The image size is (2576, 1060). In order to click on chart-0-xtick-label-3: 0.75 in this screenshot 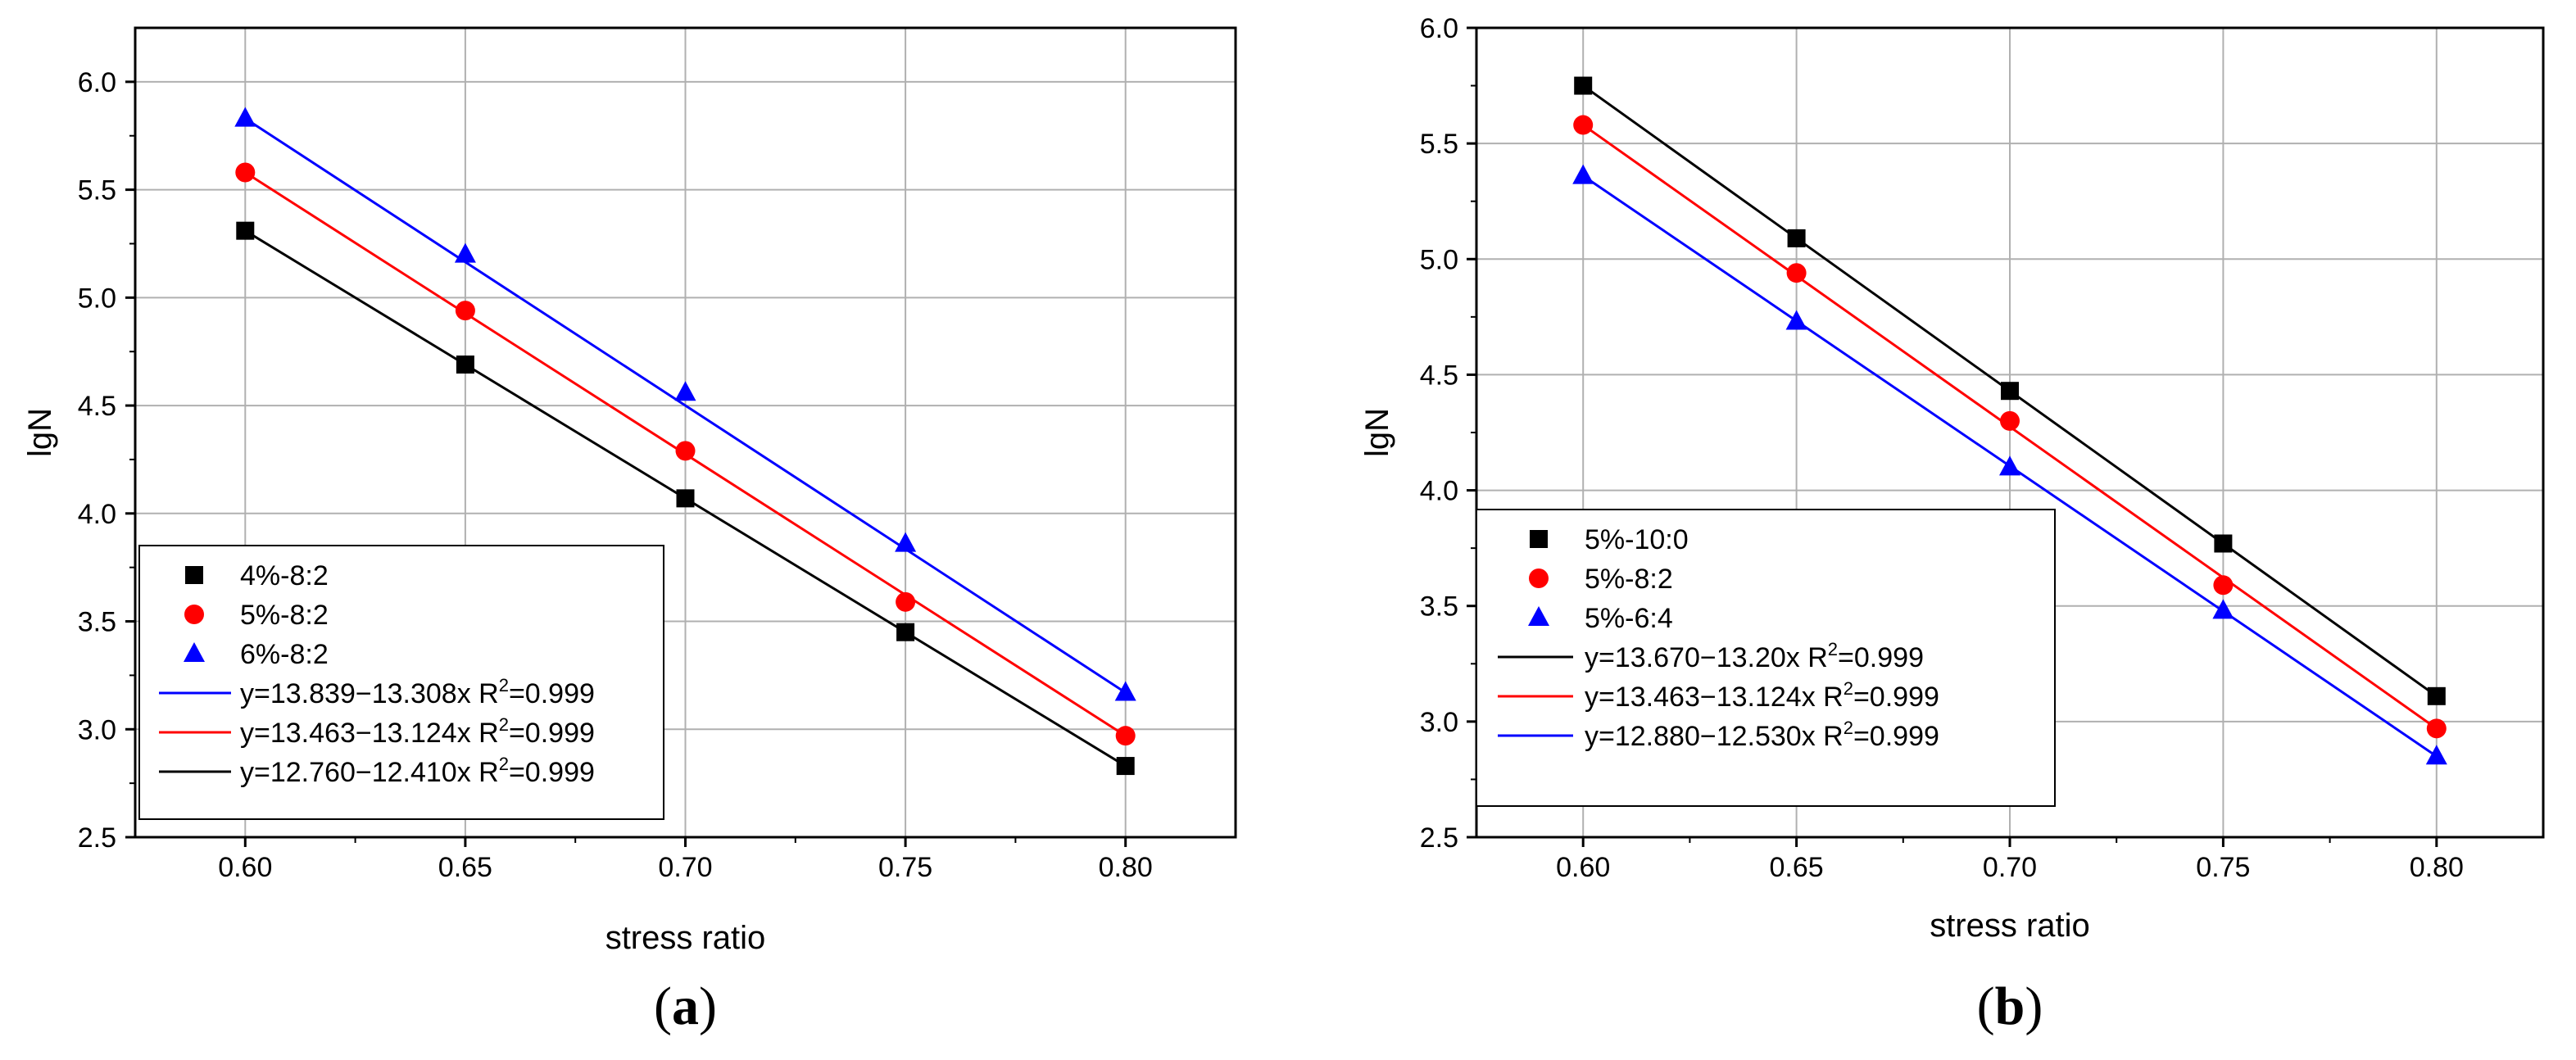, I will do `click(905, 867)`.